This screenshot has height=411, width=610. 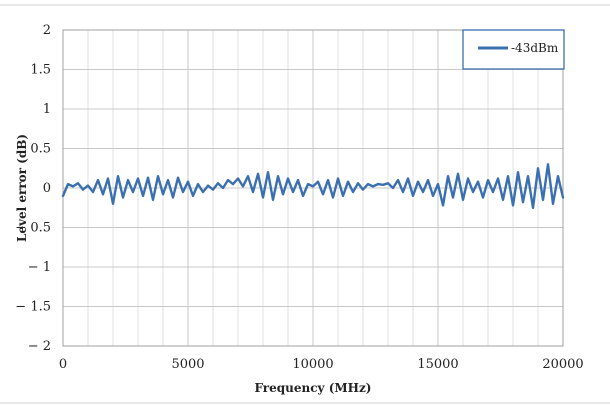 I want to click on series-line, so click(x=313, y=186).